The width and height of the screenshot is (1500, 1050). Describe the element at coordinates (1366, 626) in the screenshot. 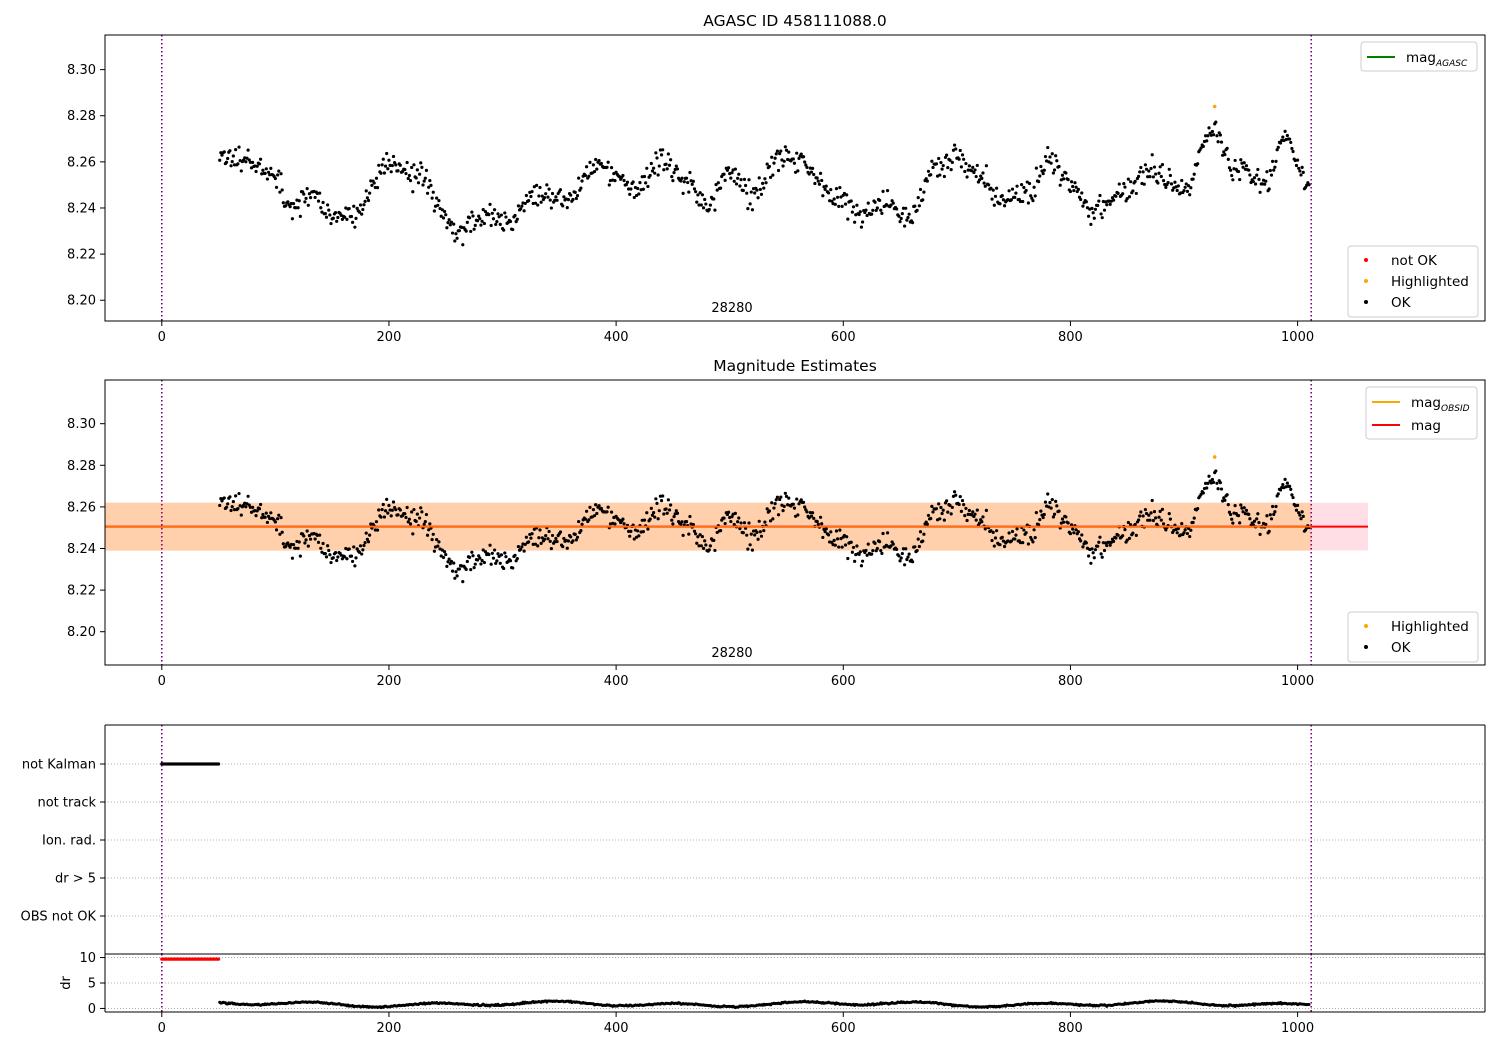

I see `legend-marker` at that location.